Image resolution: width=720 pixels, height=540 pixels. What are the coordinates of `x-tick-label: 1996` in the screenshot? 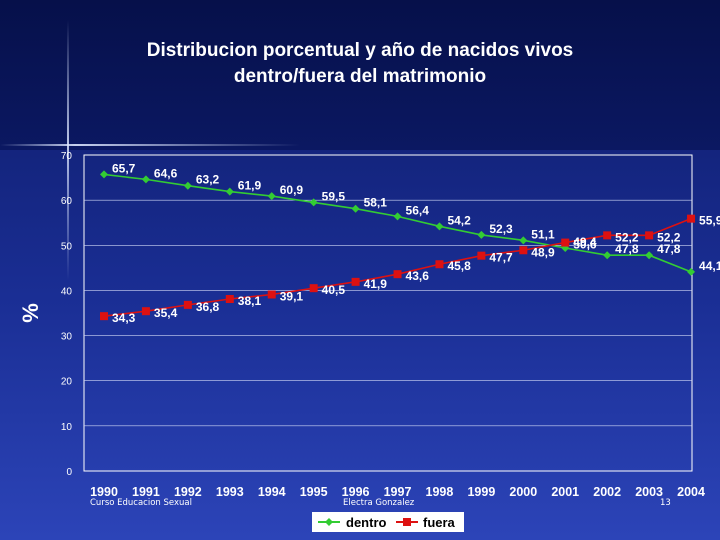 It's located at (356, 492).